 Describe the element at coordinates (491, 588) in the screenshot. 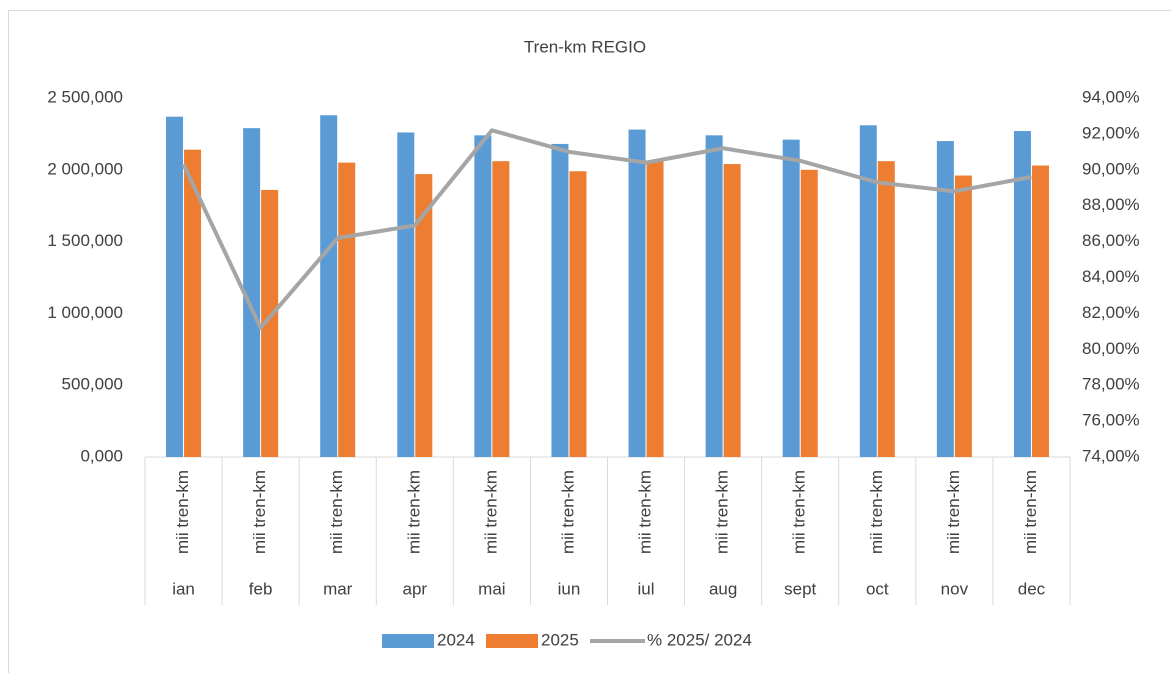

I see `x-tick-label: mai` at that location.